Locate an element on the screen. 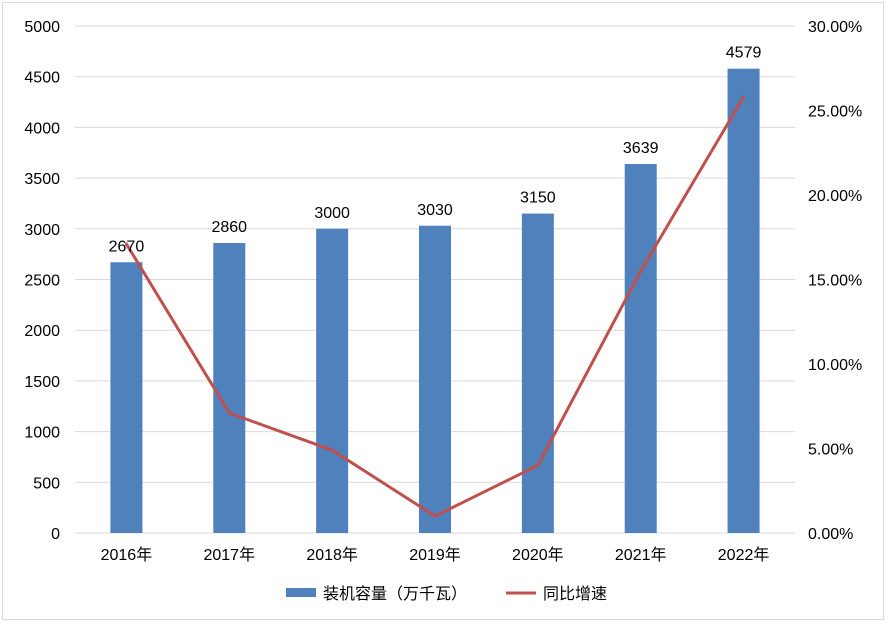 Image resolution: width=886 pixels, height=624 pixels. bar-data-label: 3000 is located at coordinates (332, 213).